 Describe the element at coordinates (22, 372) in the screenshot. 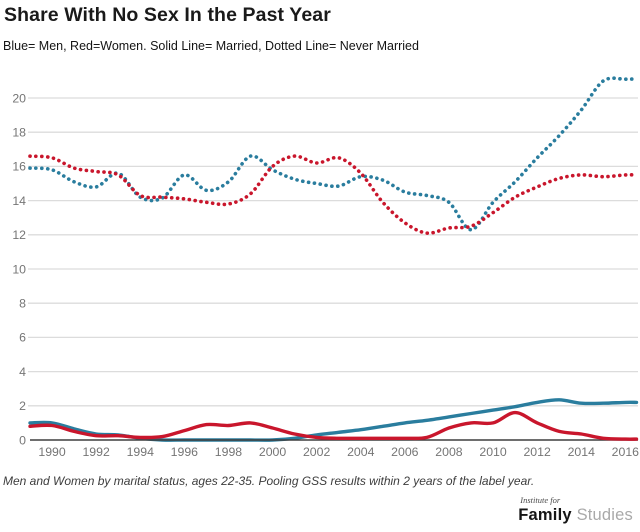

I see `y-tick-label-4: 4` at that location.